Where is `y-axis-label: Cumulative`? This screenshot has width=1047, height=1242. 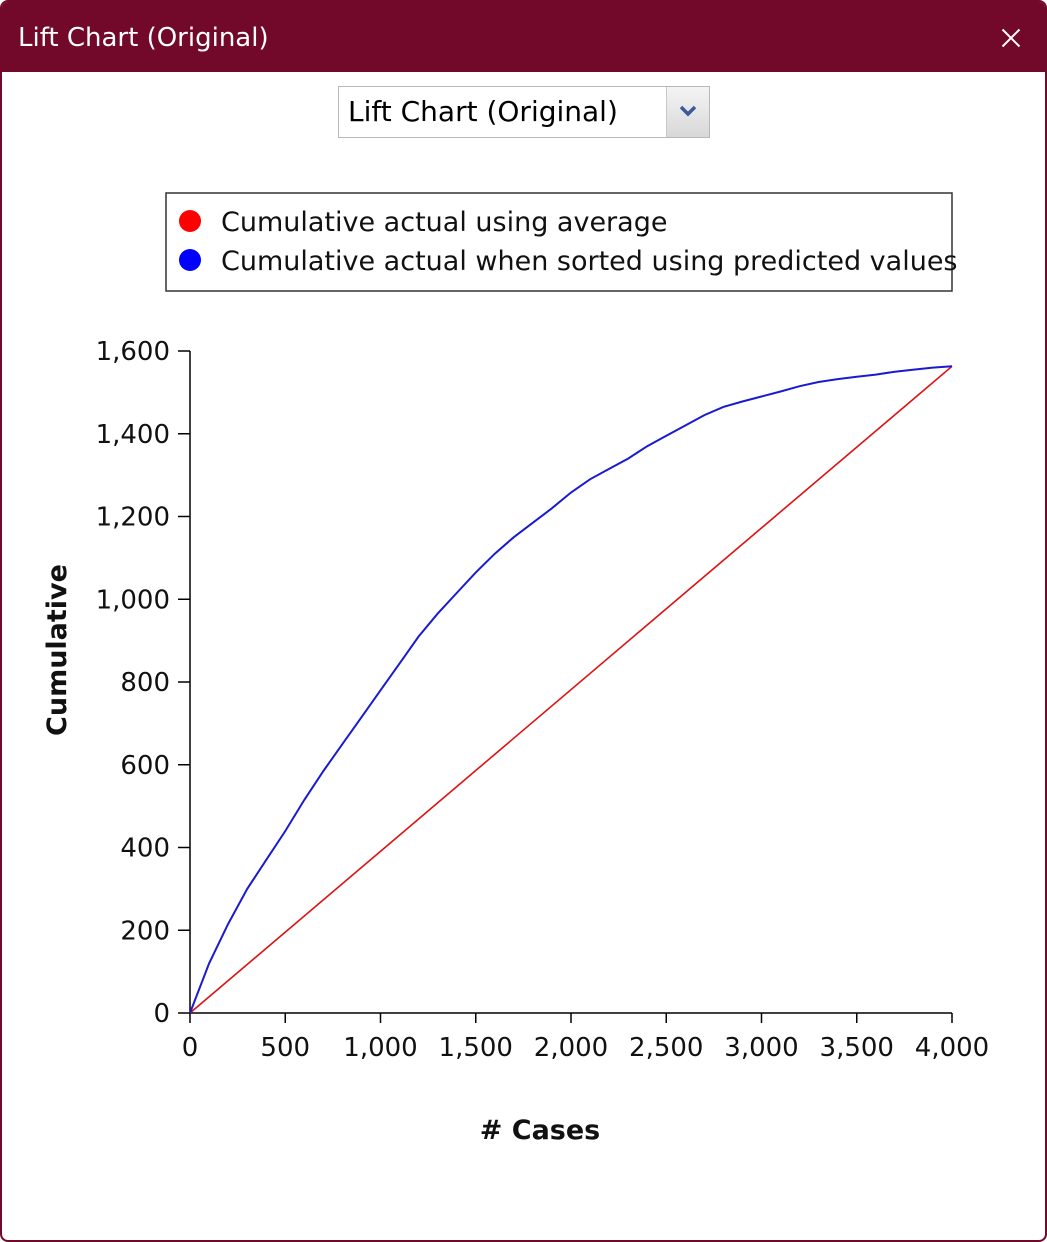 y-axis-label: Cumulative is located at coordinates (57, 650).